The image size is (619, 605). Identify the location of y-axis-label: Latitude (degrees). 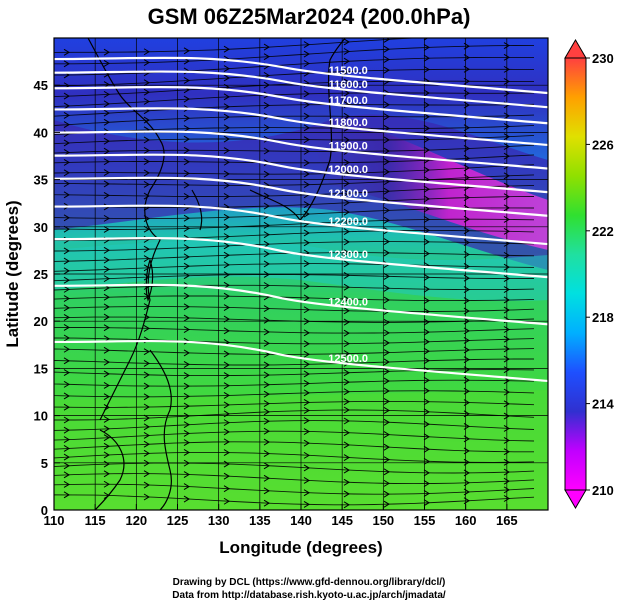
(12, 273).